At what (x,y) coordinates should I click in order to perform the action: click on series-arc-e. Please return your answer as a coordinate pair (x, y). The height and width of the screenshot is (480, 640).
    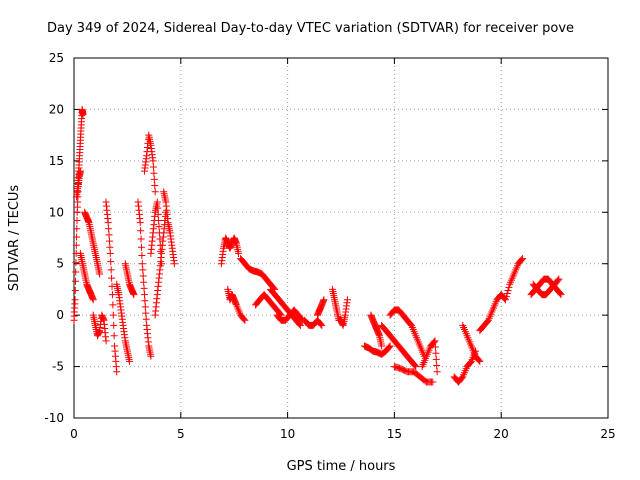
    Looking at the image, I should click on (268, 305).